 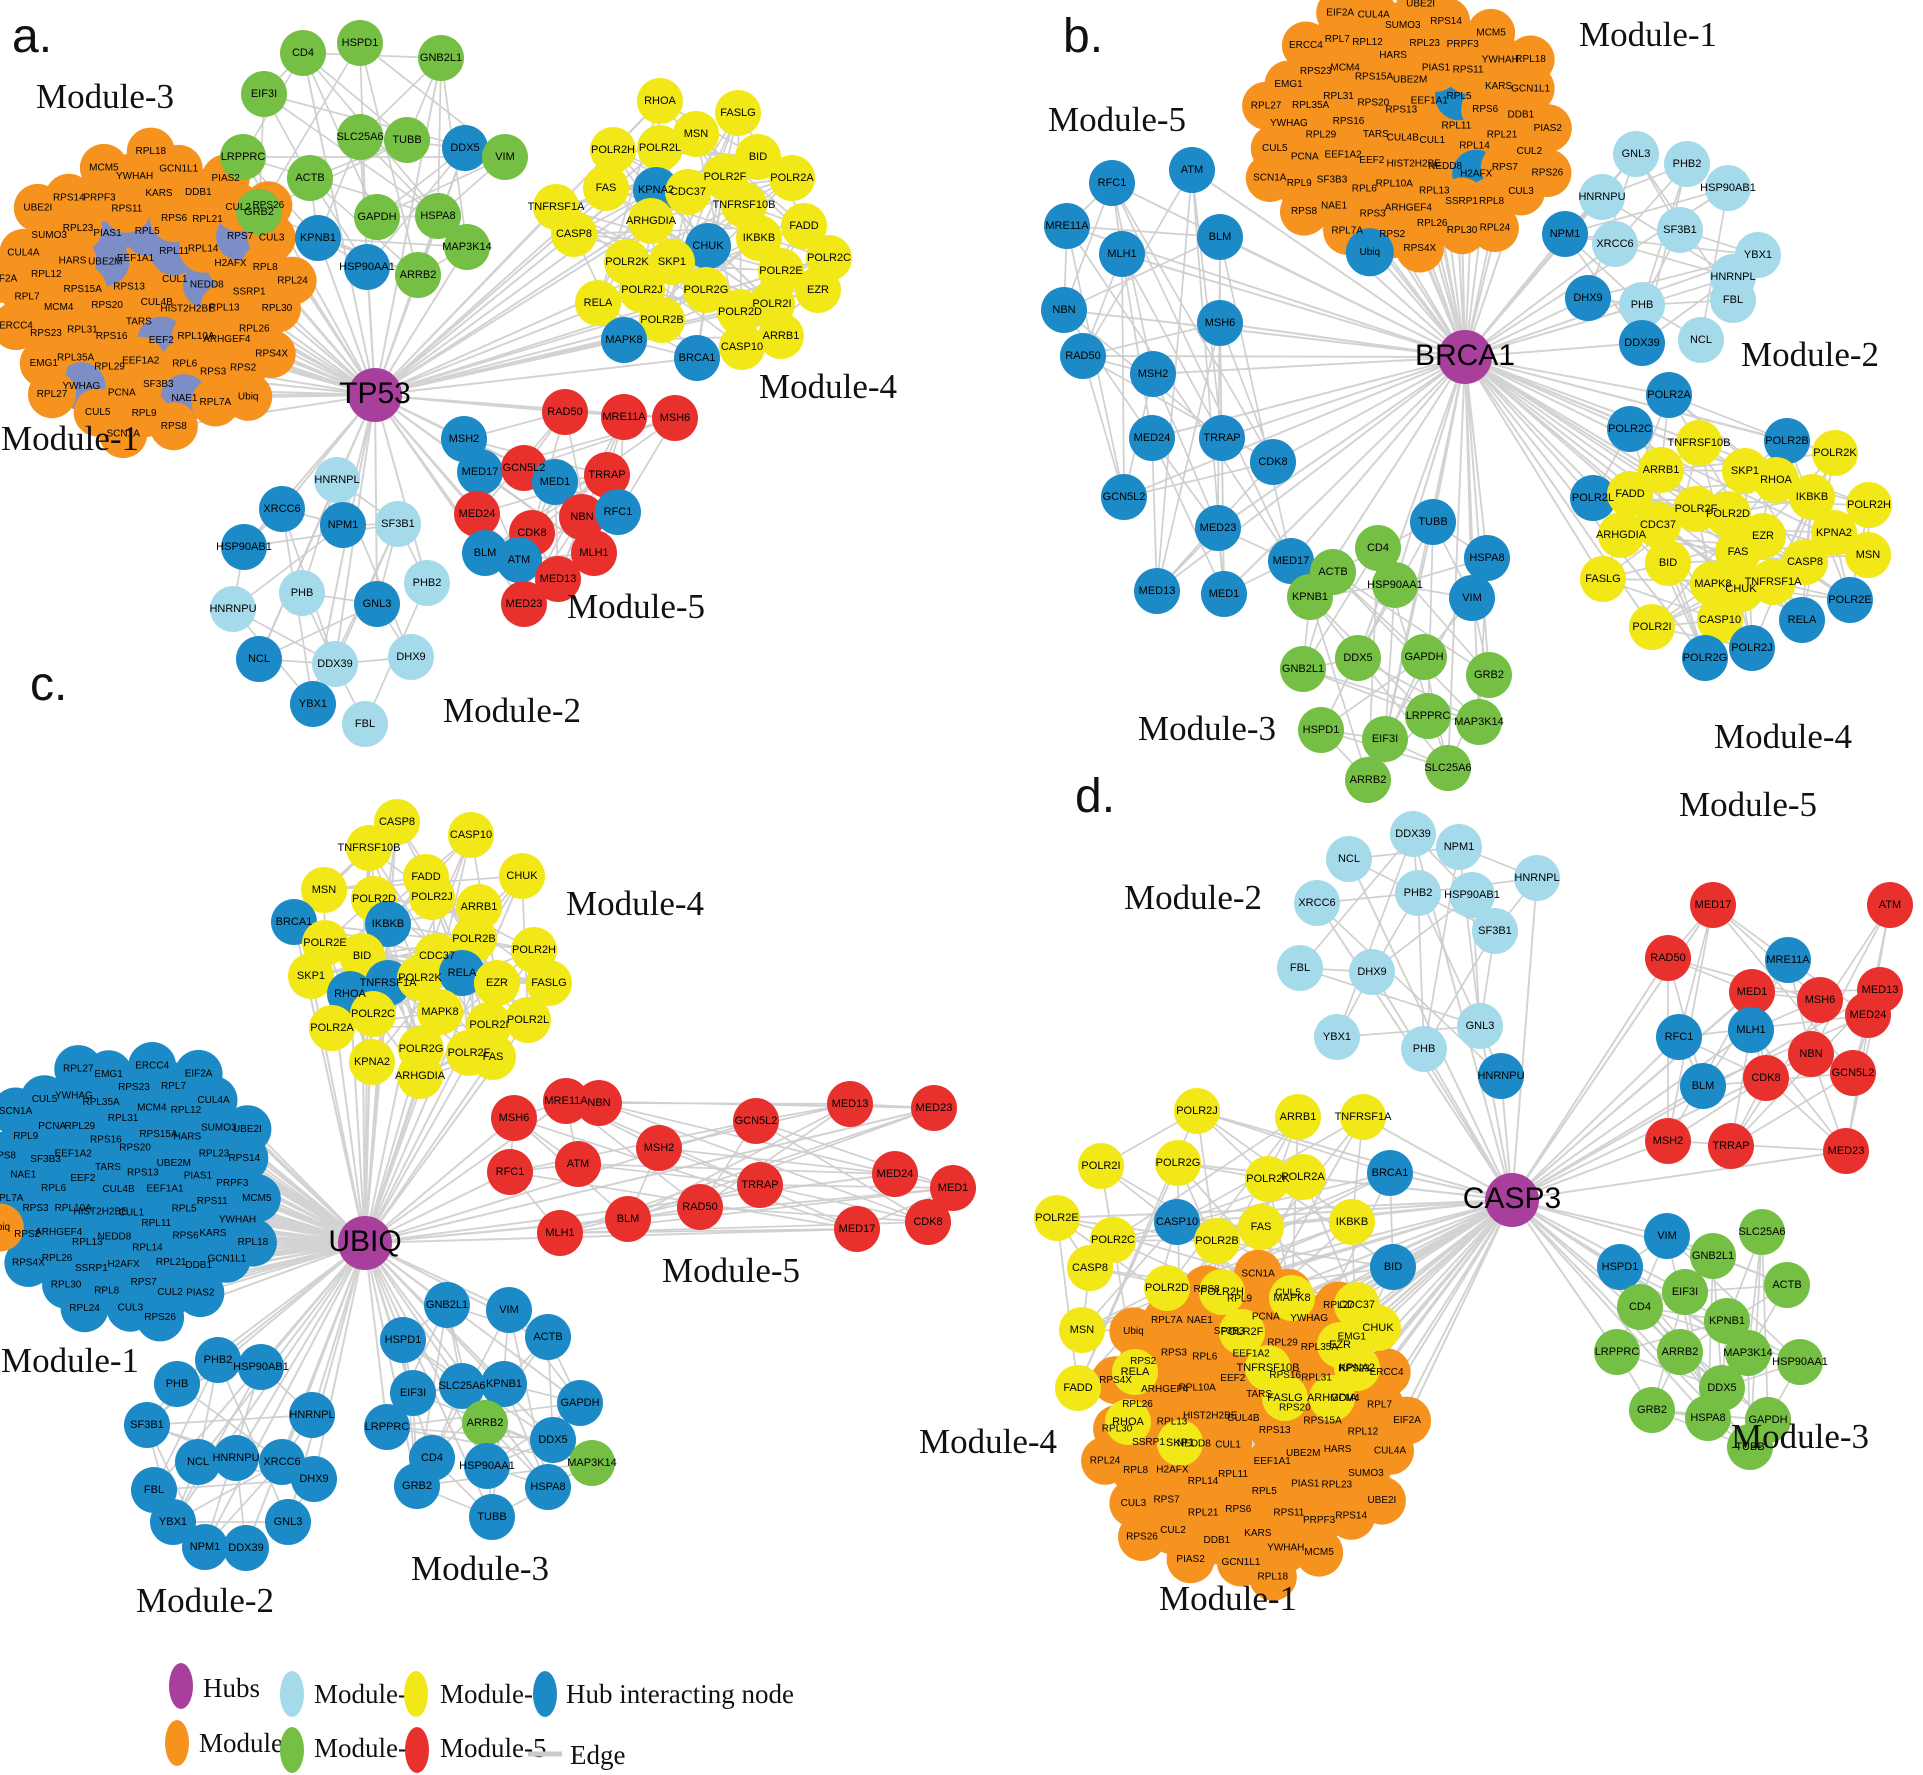 I want to click on gene-node-IKBKB, so click(x=388, y=924).